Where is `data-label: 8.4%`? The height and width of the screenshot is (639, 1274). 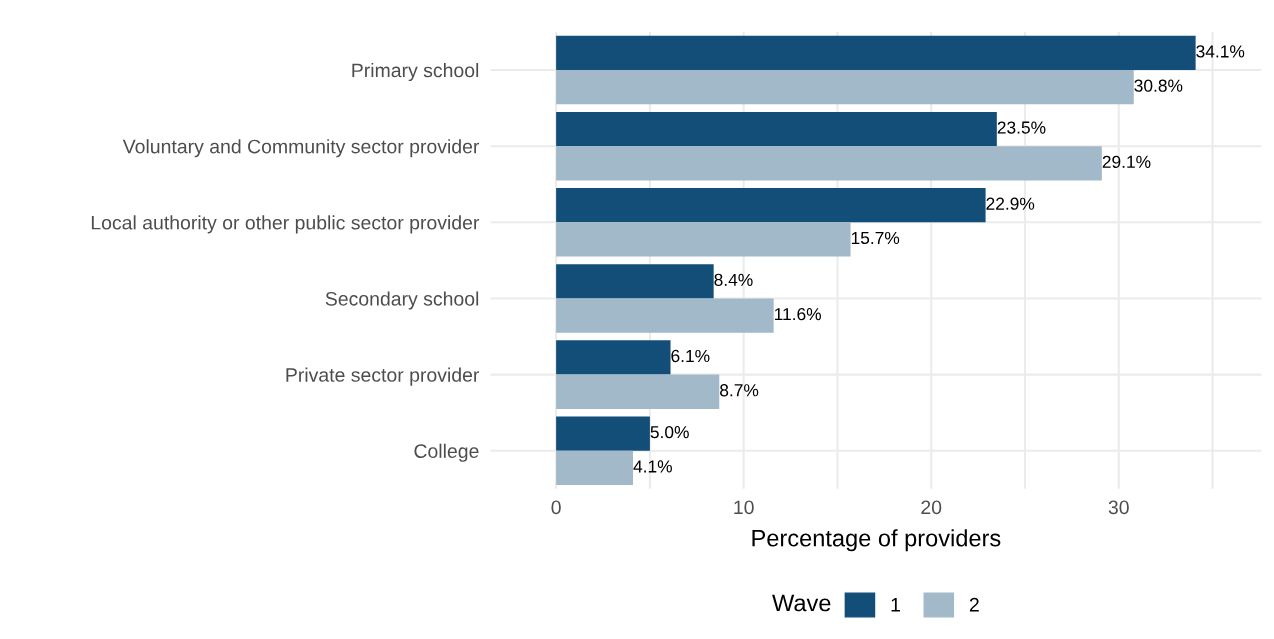 data-label: 8.4% is located at coordinates (733, 279).